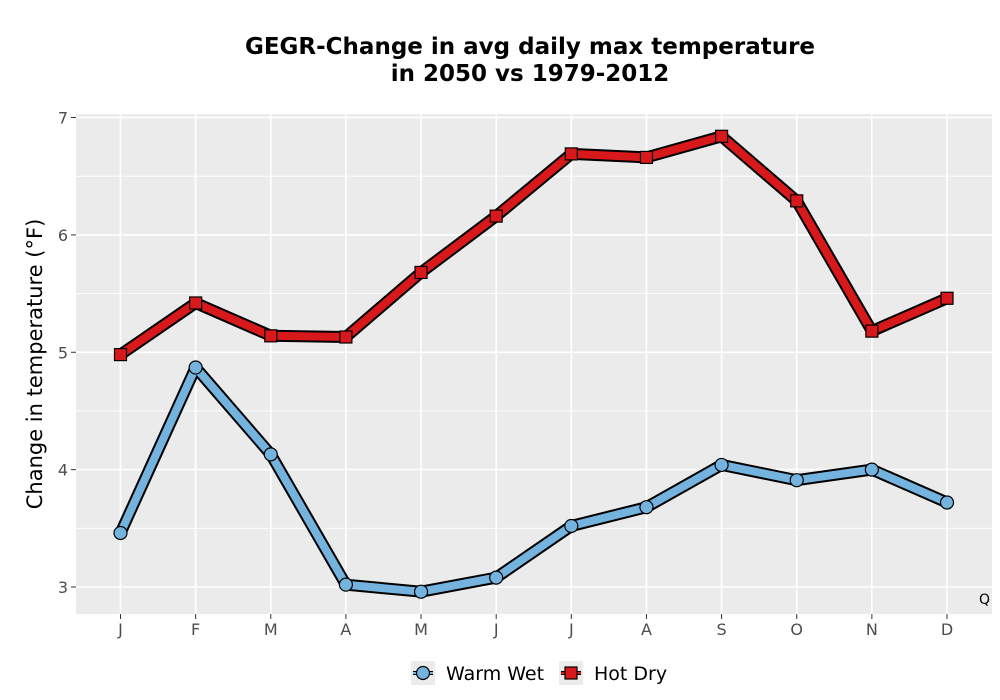 This screenshot has width=1000, height=700. Describe the element at coordinates (35, 364) in the screenshot. I see `y-axis-label: Change in temperature (°F)` at that location.